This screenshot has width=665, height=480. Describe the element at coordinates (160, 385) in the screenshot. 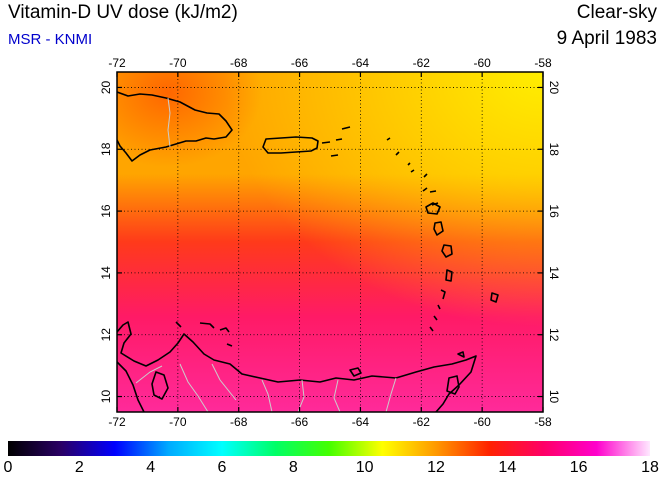

I see `lake-maracaibo` at that location.